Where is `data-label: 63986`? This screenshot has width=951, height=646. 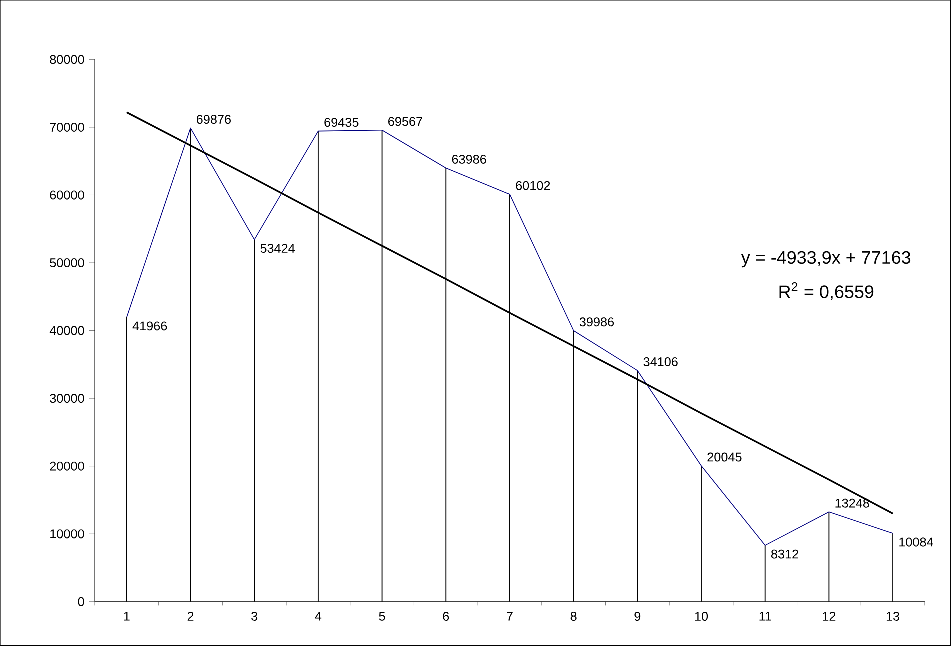
data-label: 63986 is located at coordinates (469, 159).